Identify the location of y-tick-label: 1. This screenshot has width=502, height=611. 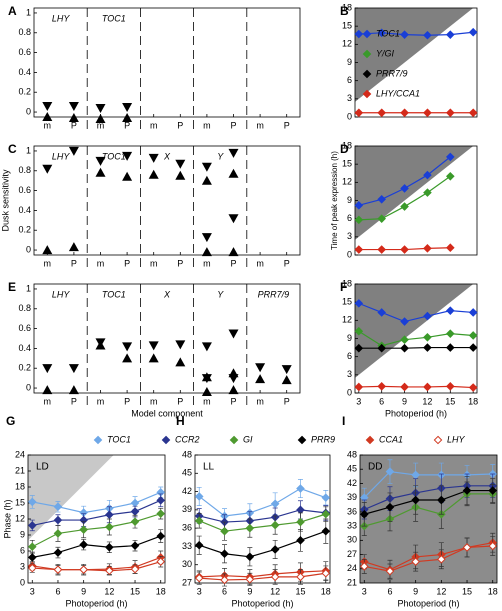
(28, 288).